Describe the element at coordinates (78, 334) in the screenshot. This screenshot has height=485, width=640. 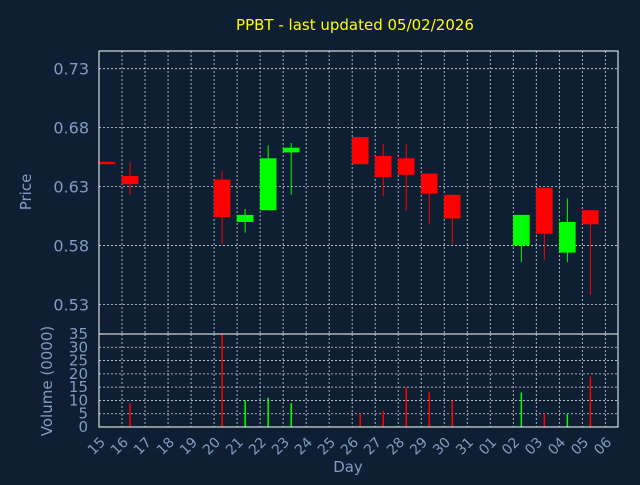
I see `volume-tick-label: 35` at that location.